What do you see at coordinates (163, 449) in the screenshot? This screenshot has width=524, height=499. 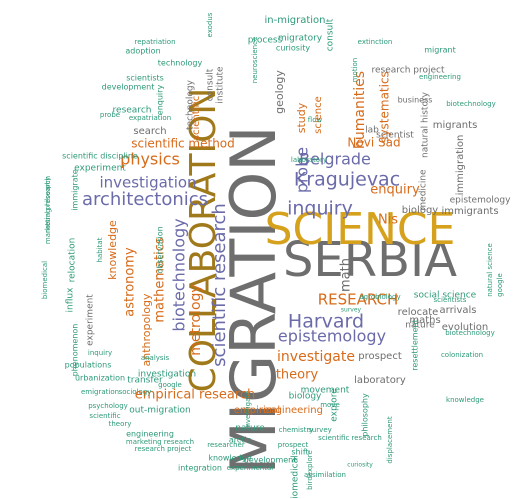 I see `cloud-word: research project` at bounding box center [163, 449].